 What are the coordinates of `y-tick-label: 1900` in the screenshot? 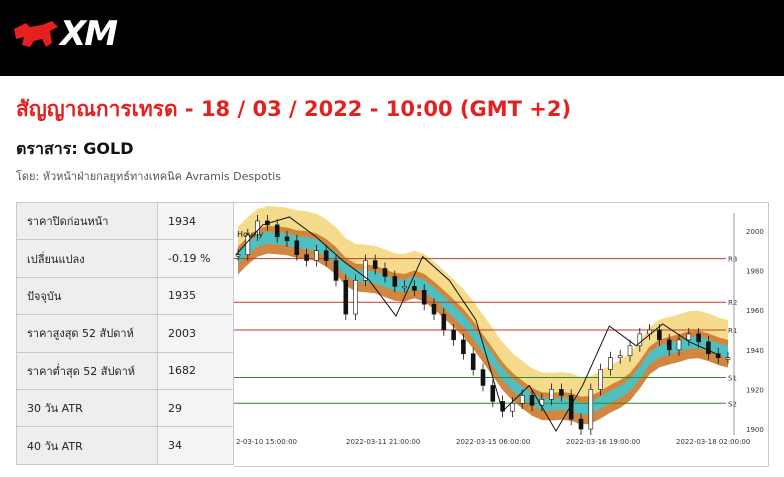 It's located at (755, 430).